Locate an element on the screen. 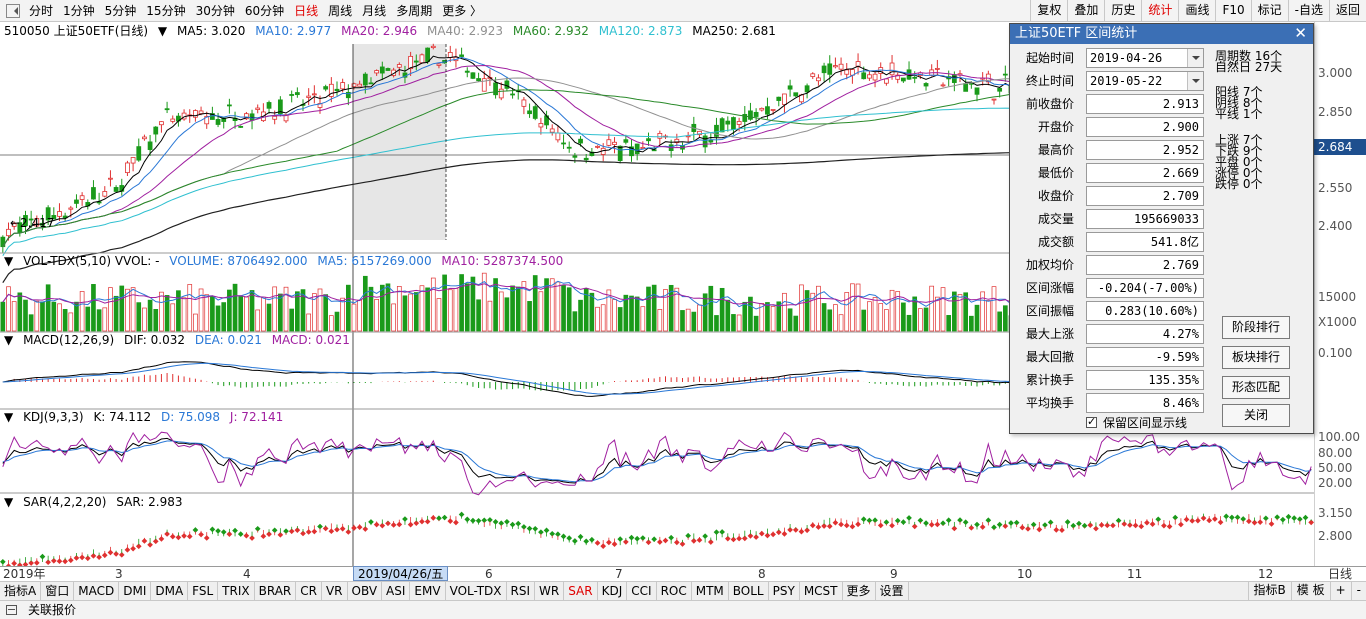 The image size is (1366, 619). indicator-tab-设置: 设置 is located at coordinates (892, 591).